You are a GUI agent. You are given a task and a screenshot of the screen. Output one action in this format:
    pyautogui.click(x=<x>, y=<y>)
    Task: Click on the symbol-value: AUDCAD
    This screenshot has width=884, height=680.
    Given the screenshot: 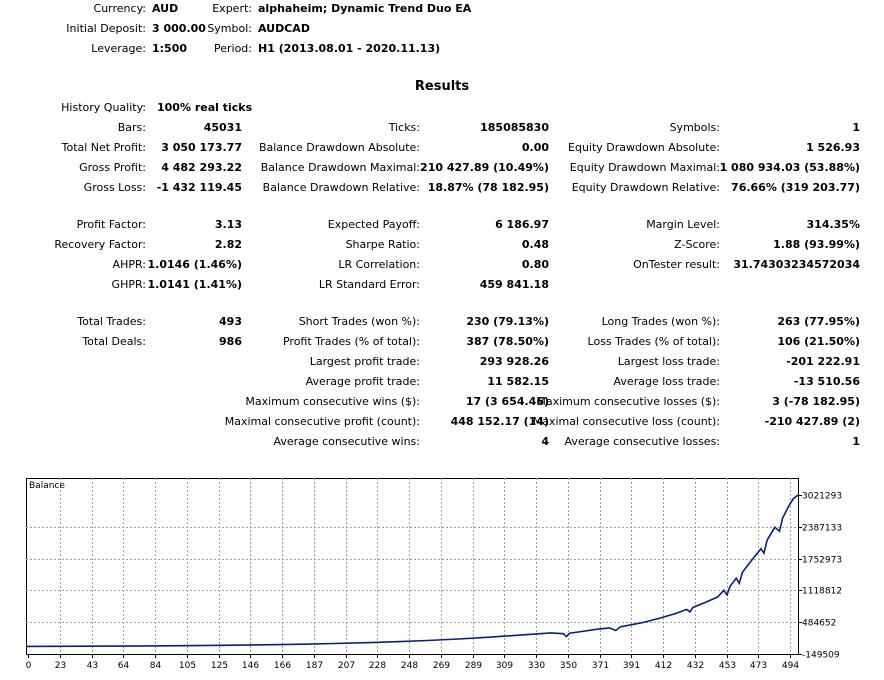 What is the action you would take?
    pyautogui.click(x=284, y=28)
    